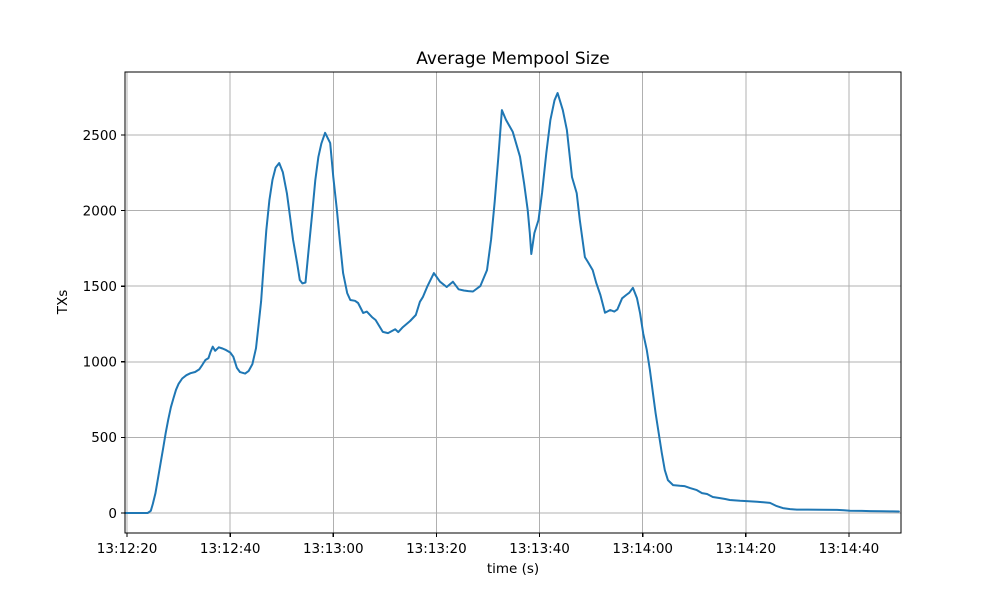 The width and height of the screenshot is (1000, 600). I want to click on y-axis-label: TXs, so click(63, 303).